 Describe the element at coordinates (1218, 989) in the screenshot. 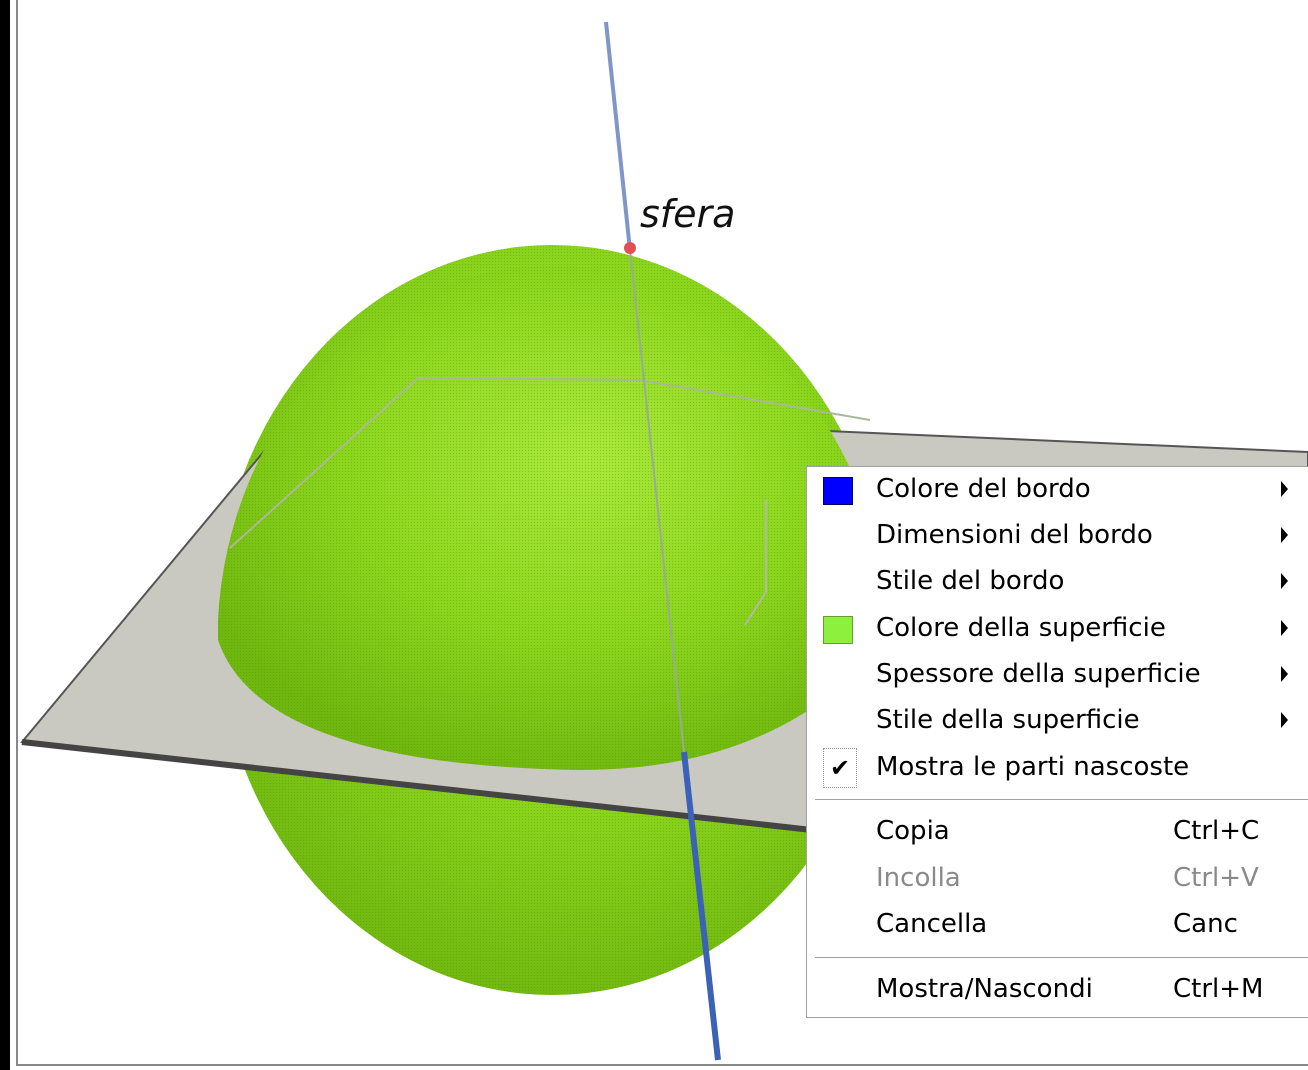

I see `menu-item-shortcut: Ctrl+M` at that location.